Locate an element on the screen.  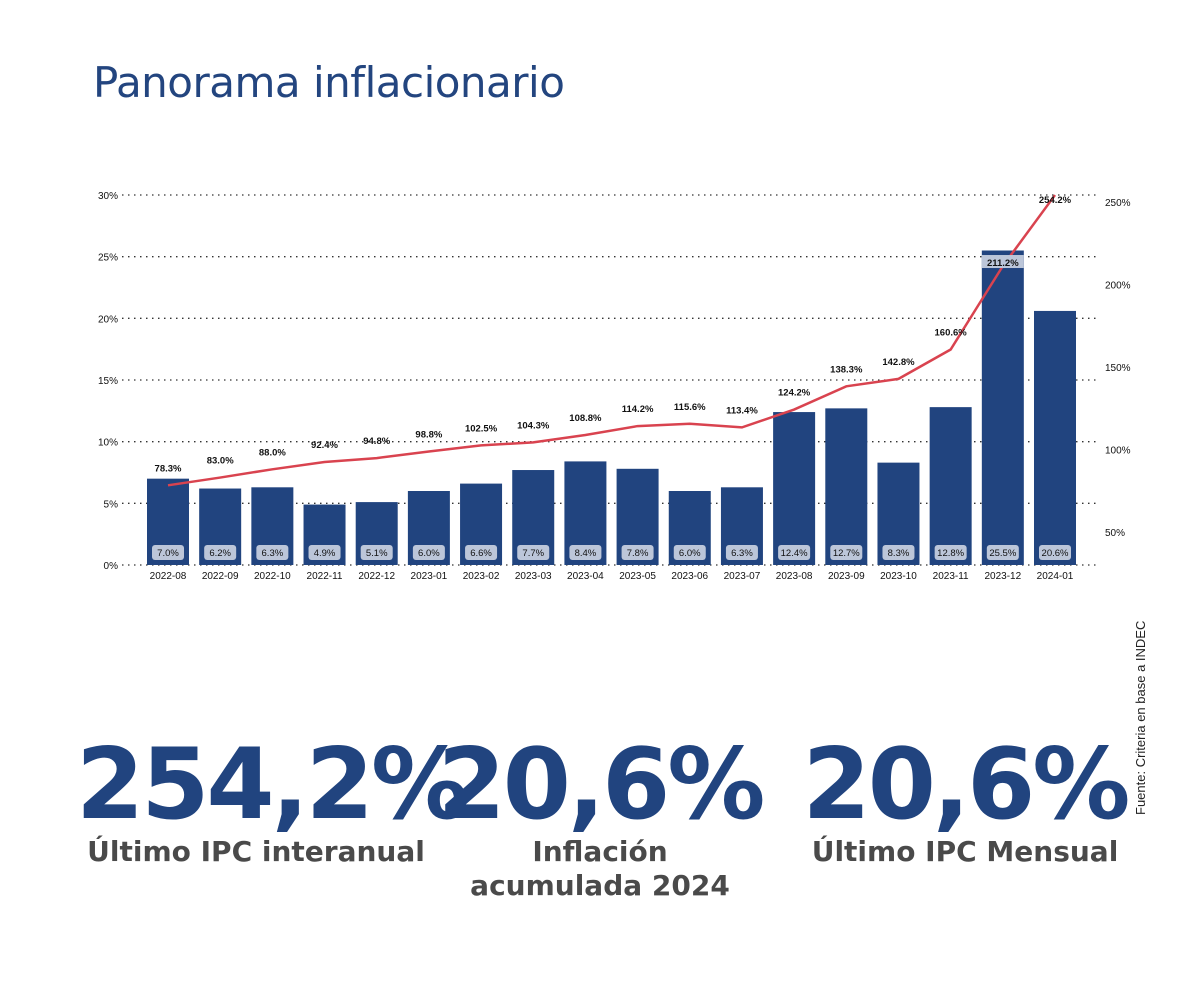
left-tick-label: 15% is located at coordinates (108, 381).